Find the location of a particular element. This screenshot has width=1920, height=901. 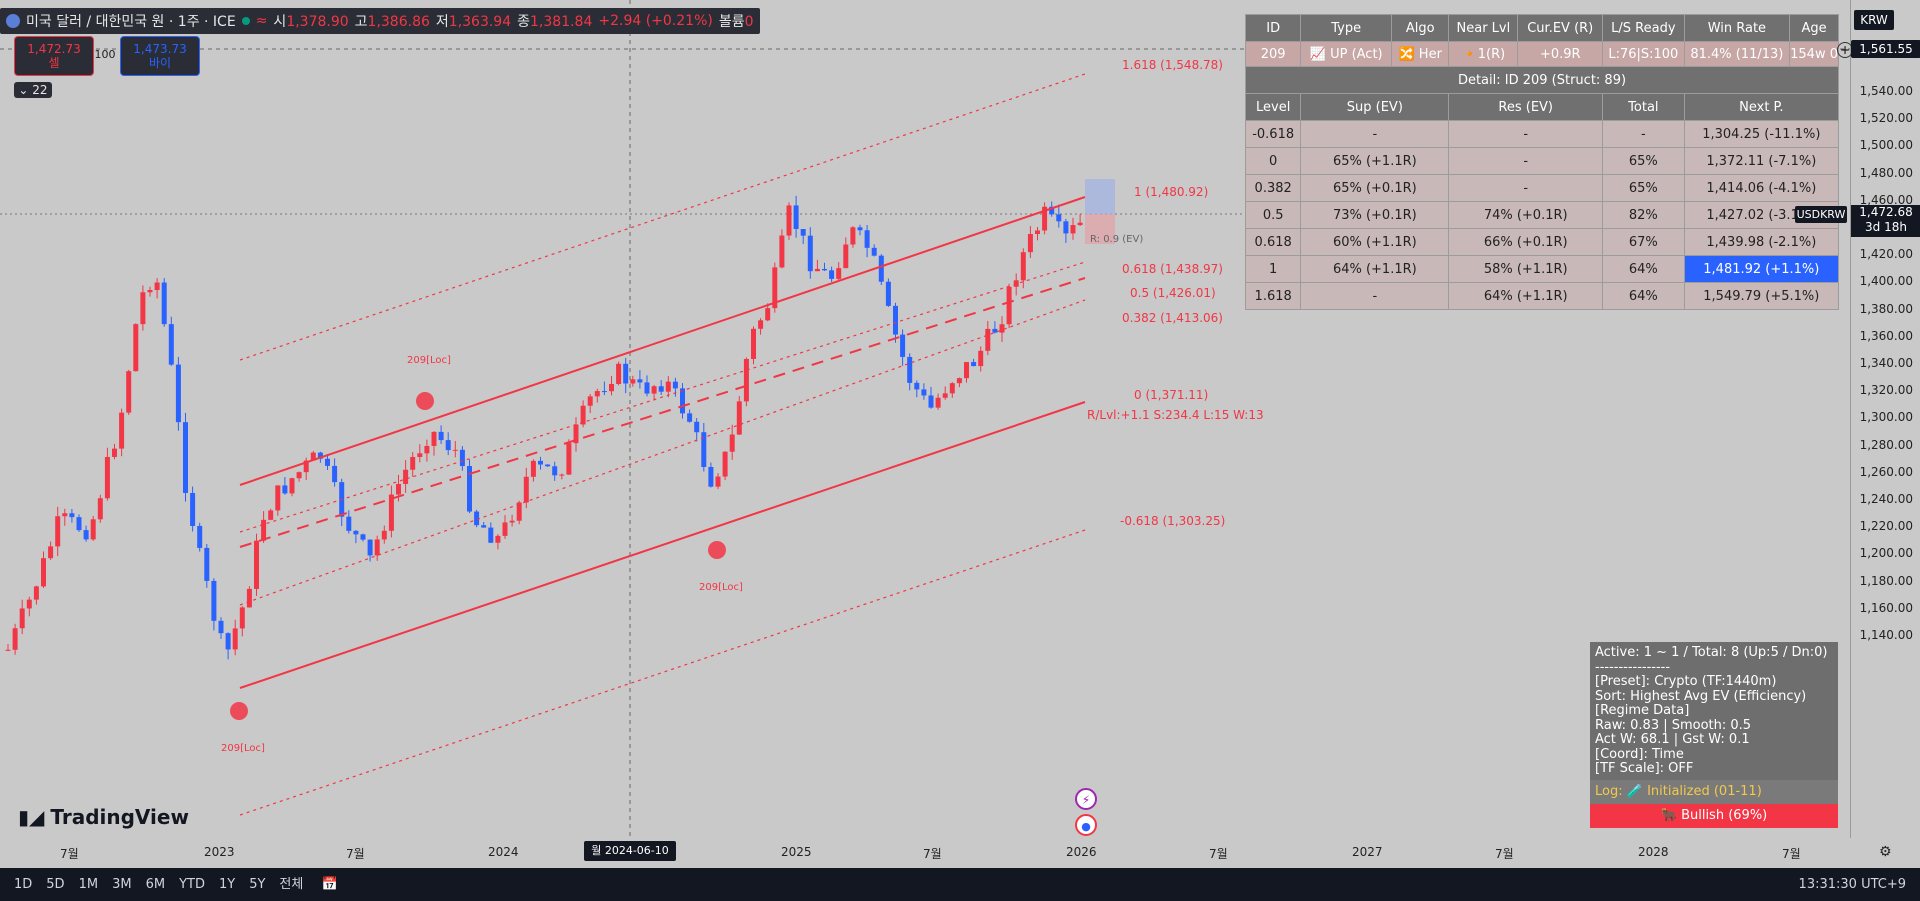

tradingview-logo-icon: ▮◢ is located at coordinates (31, 817).